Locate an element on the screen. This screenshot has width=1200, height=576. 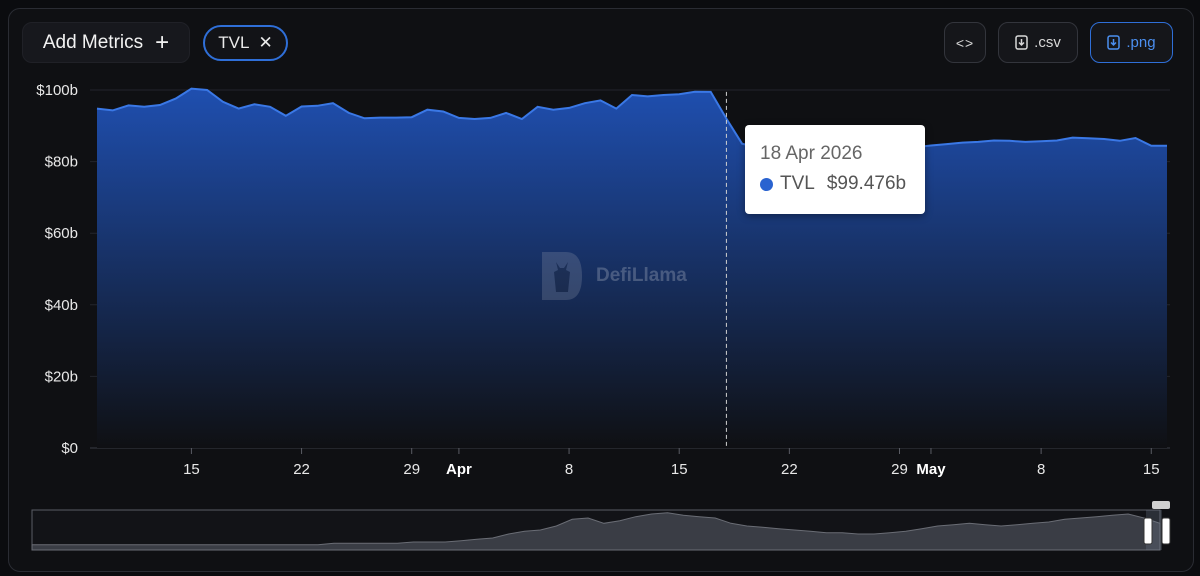
y-tick-label: $0 is located at coordinates (69, 448).